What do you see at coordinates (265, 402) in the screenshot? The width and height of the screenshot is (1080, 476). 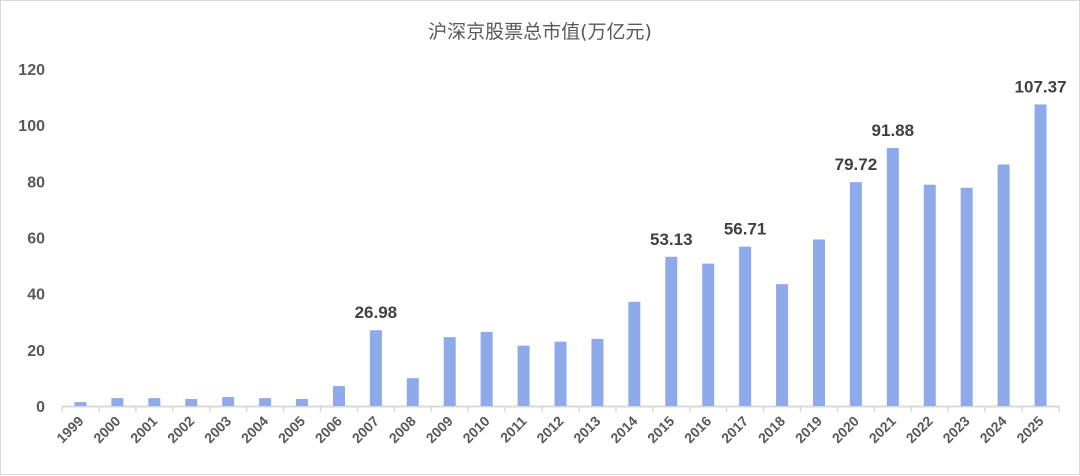 I see `bar-2004` at bounding box center [265, 402].